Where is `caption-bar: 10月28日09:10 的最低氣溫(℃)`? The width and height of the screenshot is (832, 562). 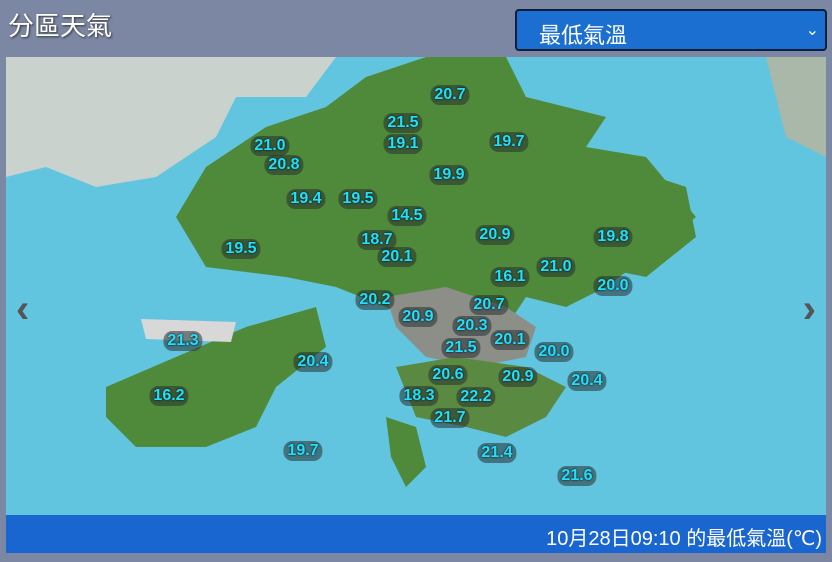
caption-bar: 10月28日09:10 的最低氣溫(℃) is located at coordinates (416, 534).